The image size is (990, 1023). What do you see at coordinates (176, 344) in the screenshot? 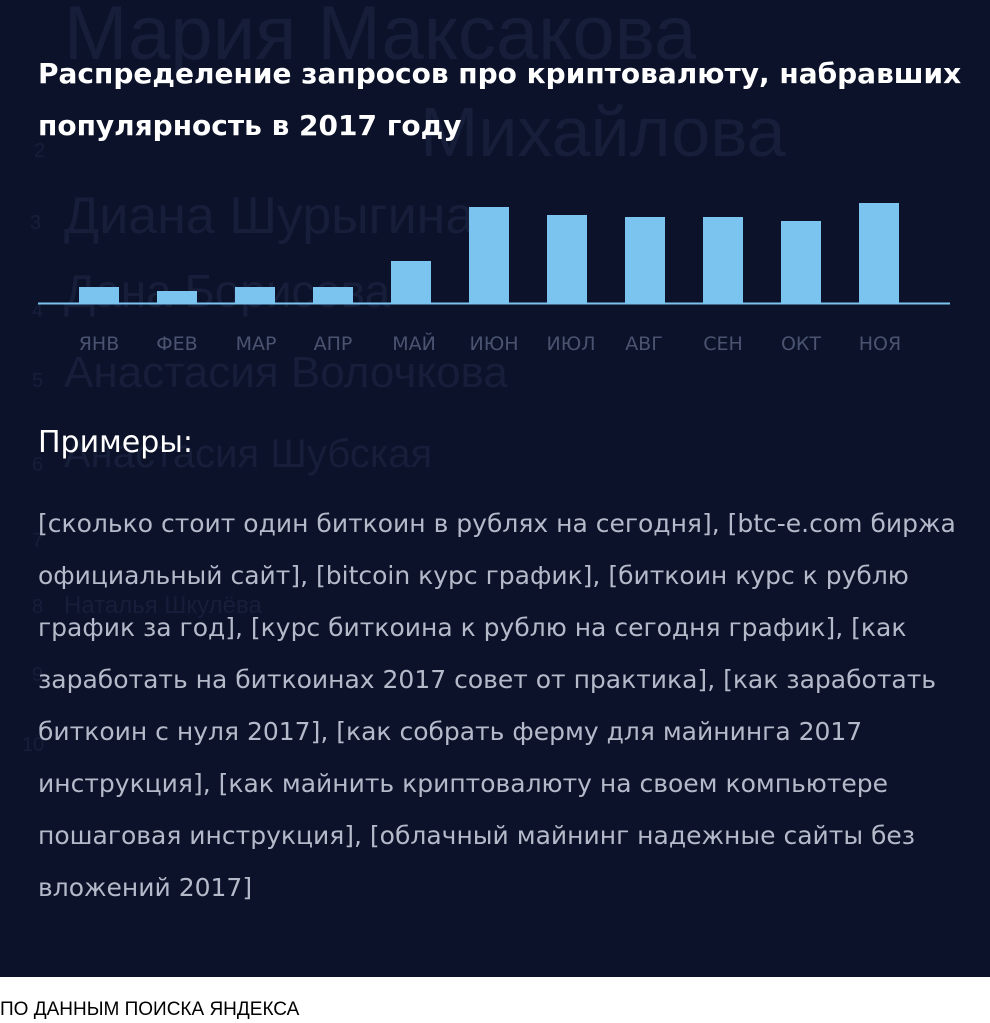
I see `x-tick-label: ФЕВ` at bounding box center [176, 344].